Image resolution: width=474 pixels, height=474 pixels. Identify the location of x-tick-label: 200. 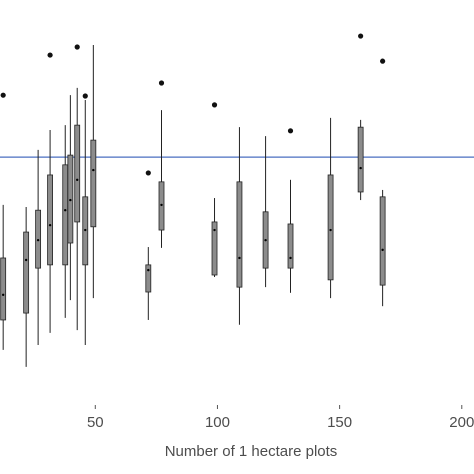
(461, 422).